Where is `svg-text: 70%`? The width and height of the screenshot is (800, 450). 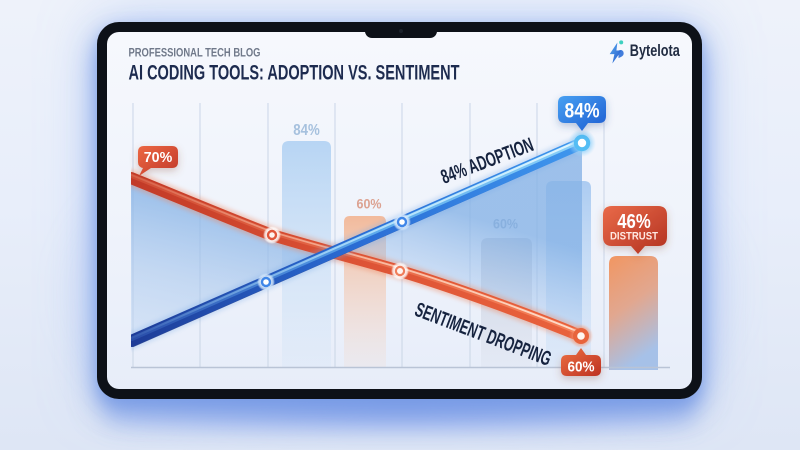
svg-text: 70% is located at coordinates (158, 157).